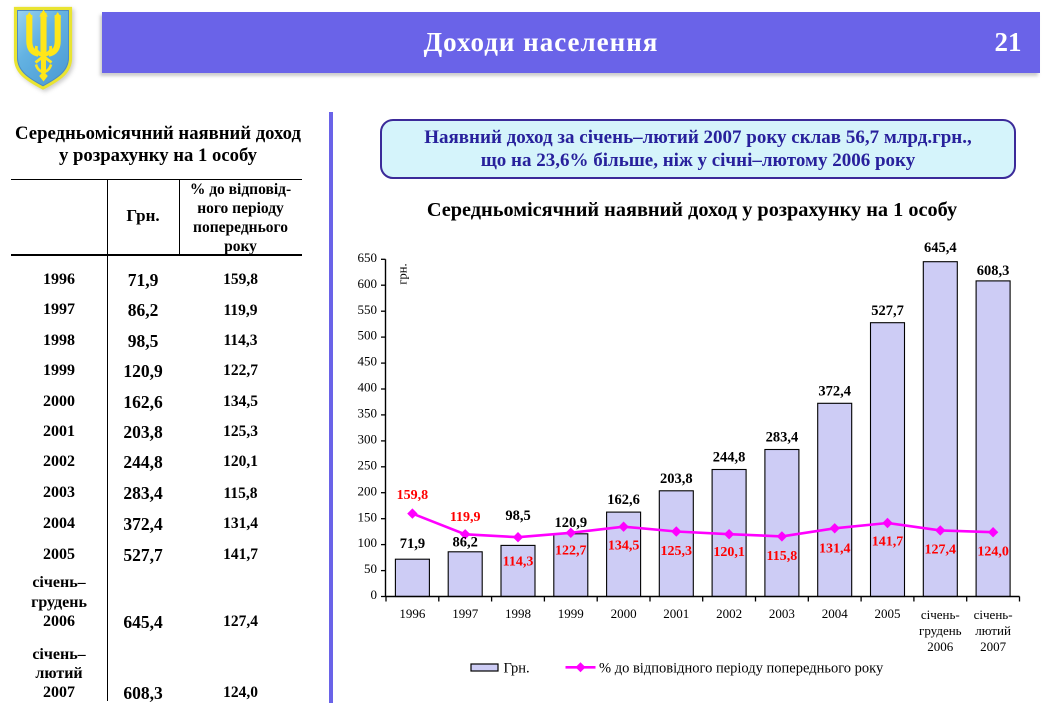 Image resolution: width=1043 pixels, height=713 pixels. What do you see at coordinates (413, 495) in the screenshot?
I see `svg-text: 159,8` at bounding box center [413, 495].